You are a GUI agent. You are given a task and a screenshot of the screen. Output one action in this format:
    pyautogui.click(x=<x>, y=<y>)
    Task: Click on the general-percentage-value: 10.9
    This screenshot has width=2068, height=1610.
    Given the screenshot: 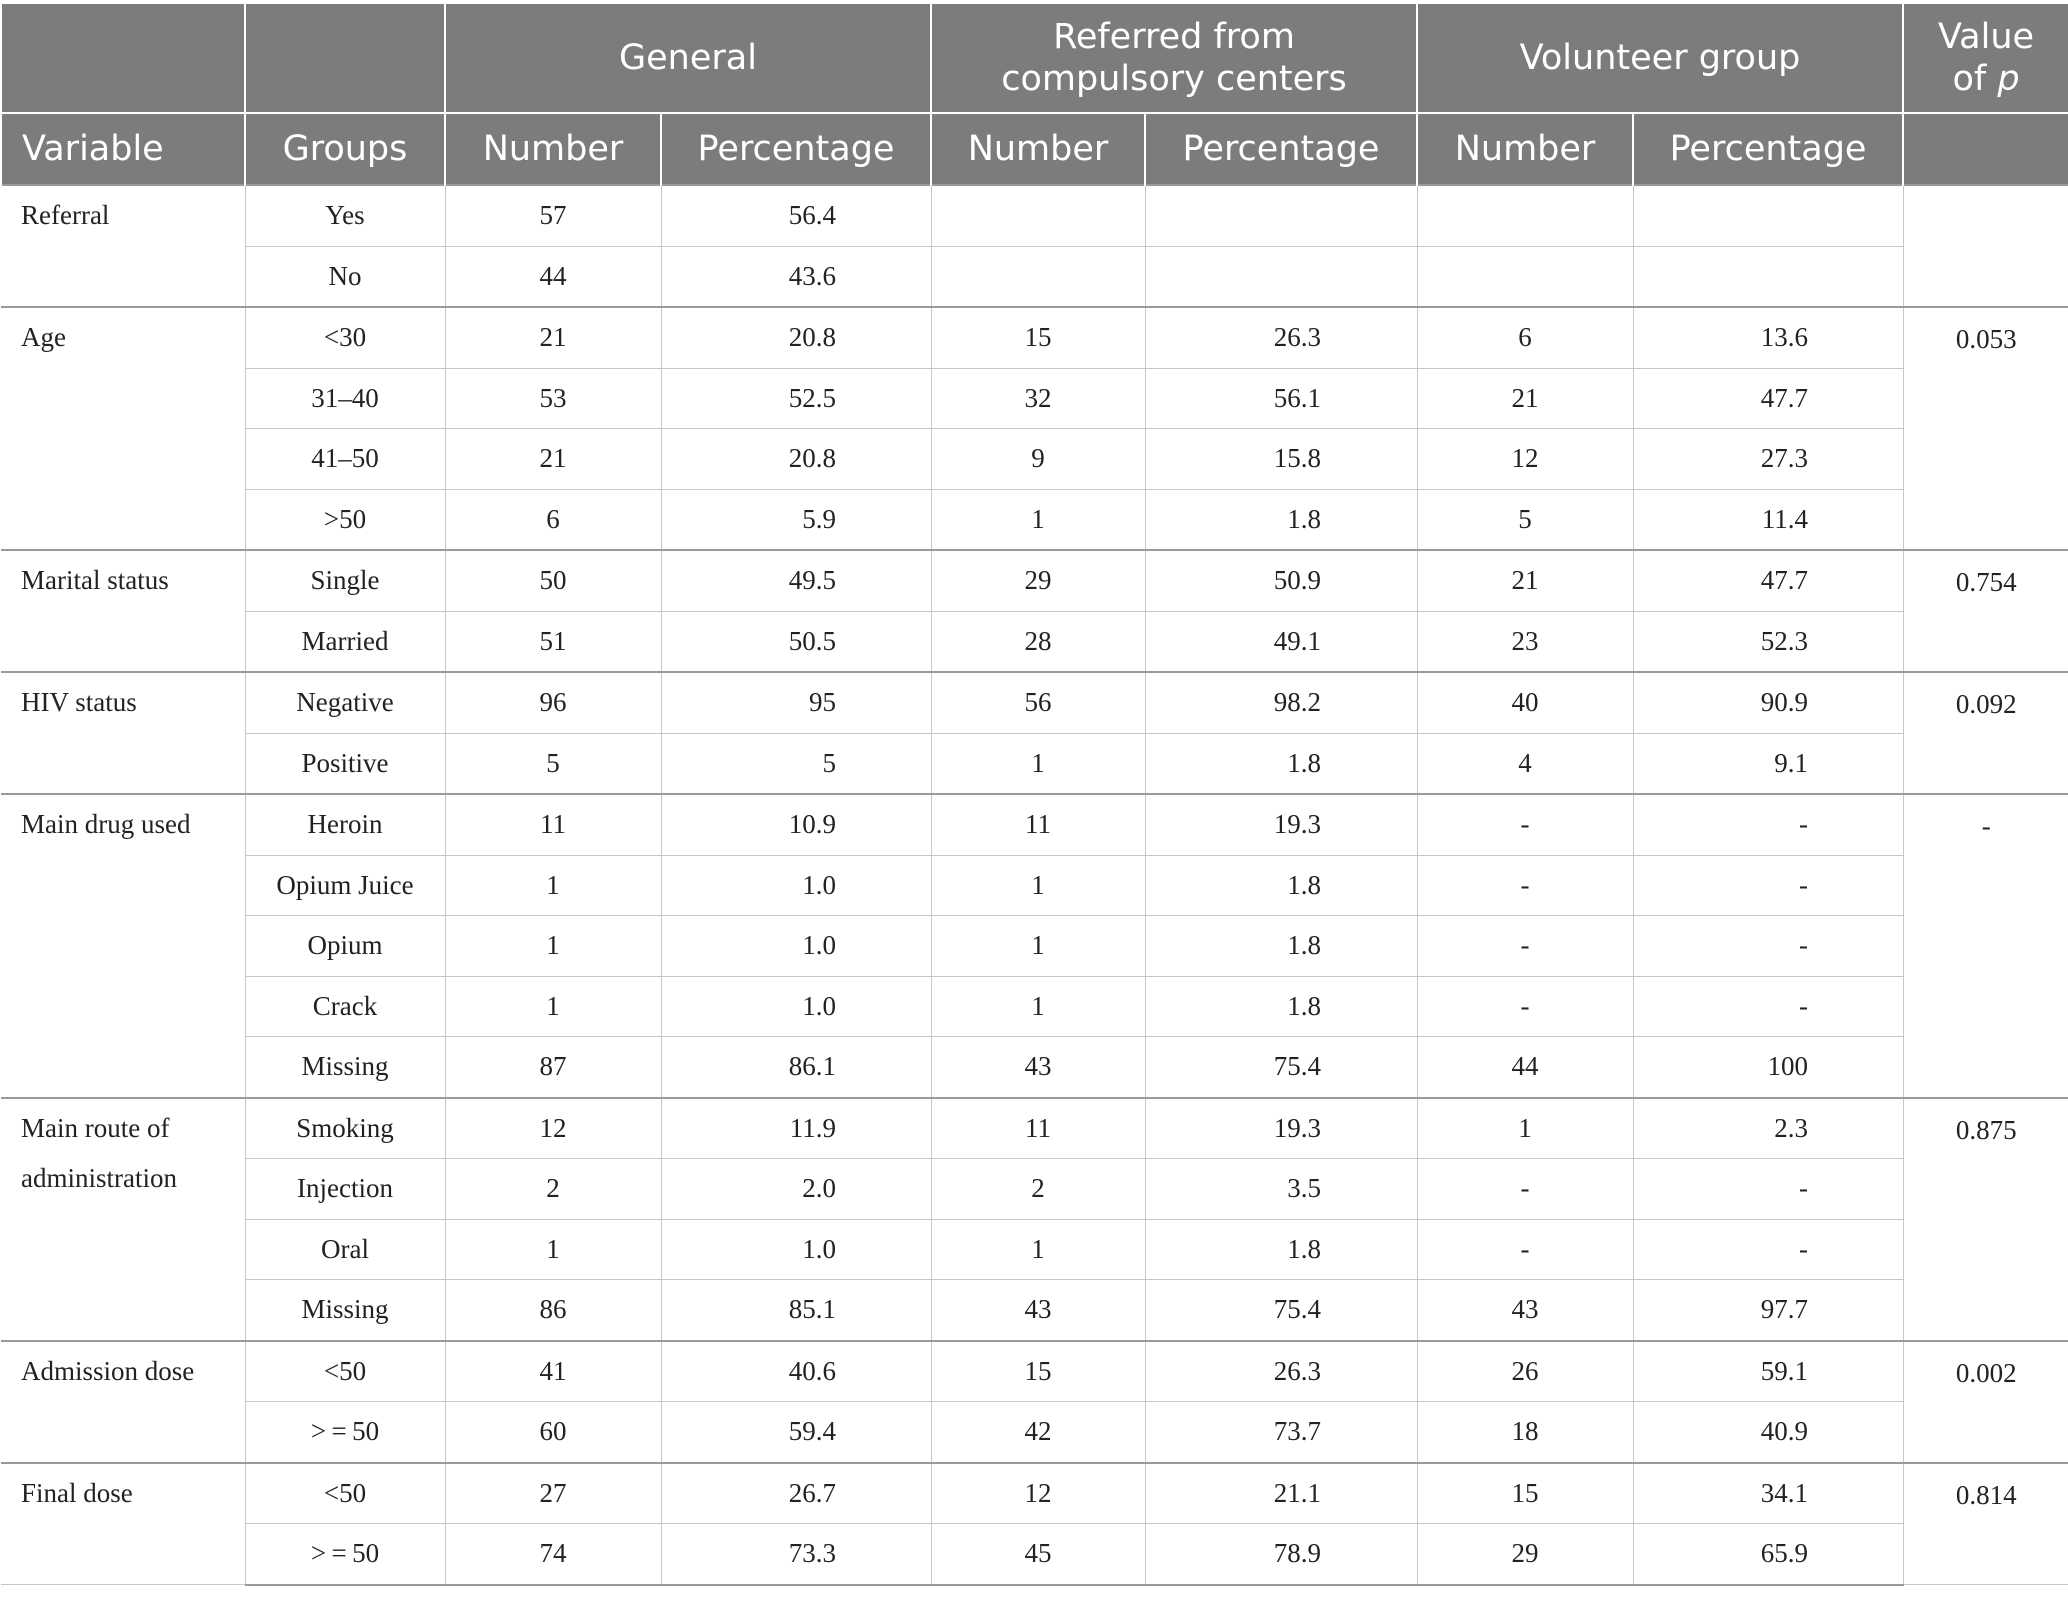 What is the action you would take?
    pyautogui.click(x=812, y=824)
    